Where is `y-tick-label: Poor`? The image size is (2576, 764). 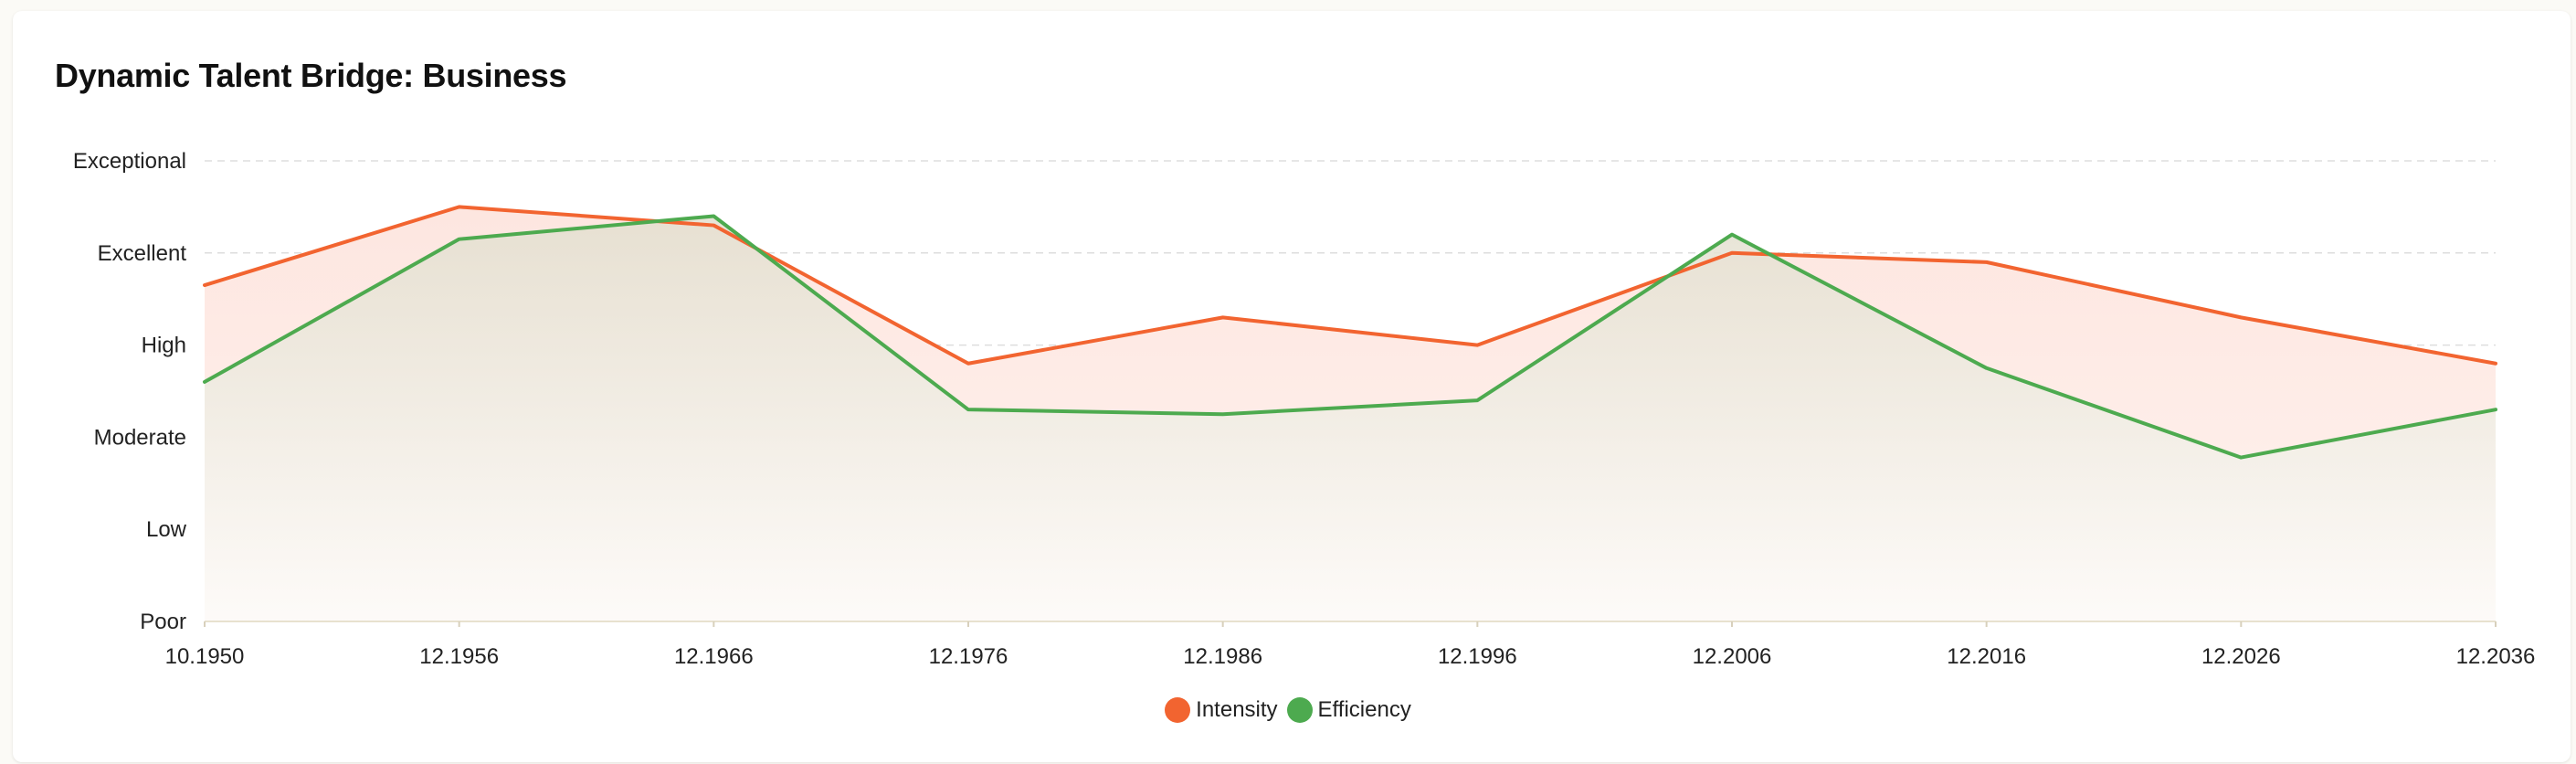 y-tick-label: Poor is located at coordinates (163, 622).